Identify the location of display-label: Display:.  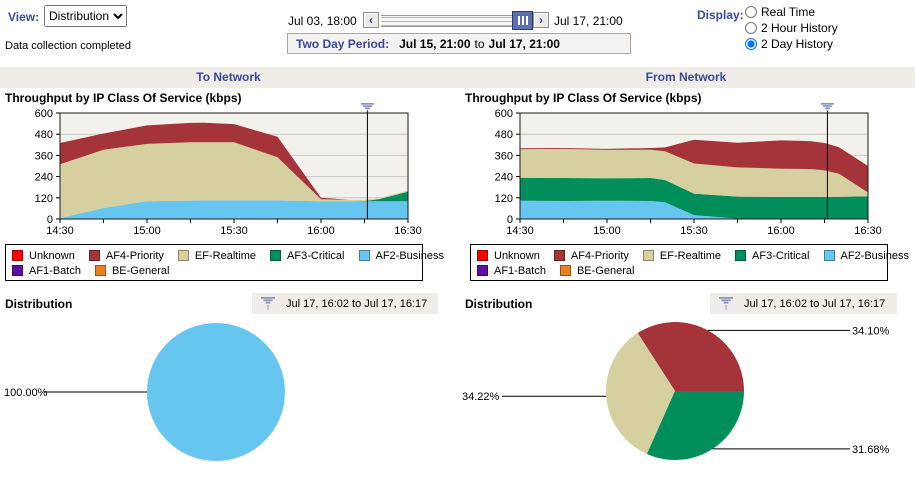
(720, 15).